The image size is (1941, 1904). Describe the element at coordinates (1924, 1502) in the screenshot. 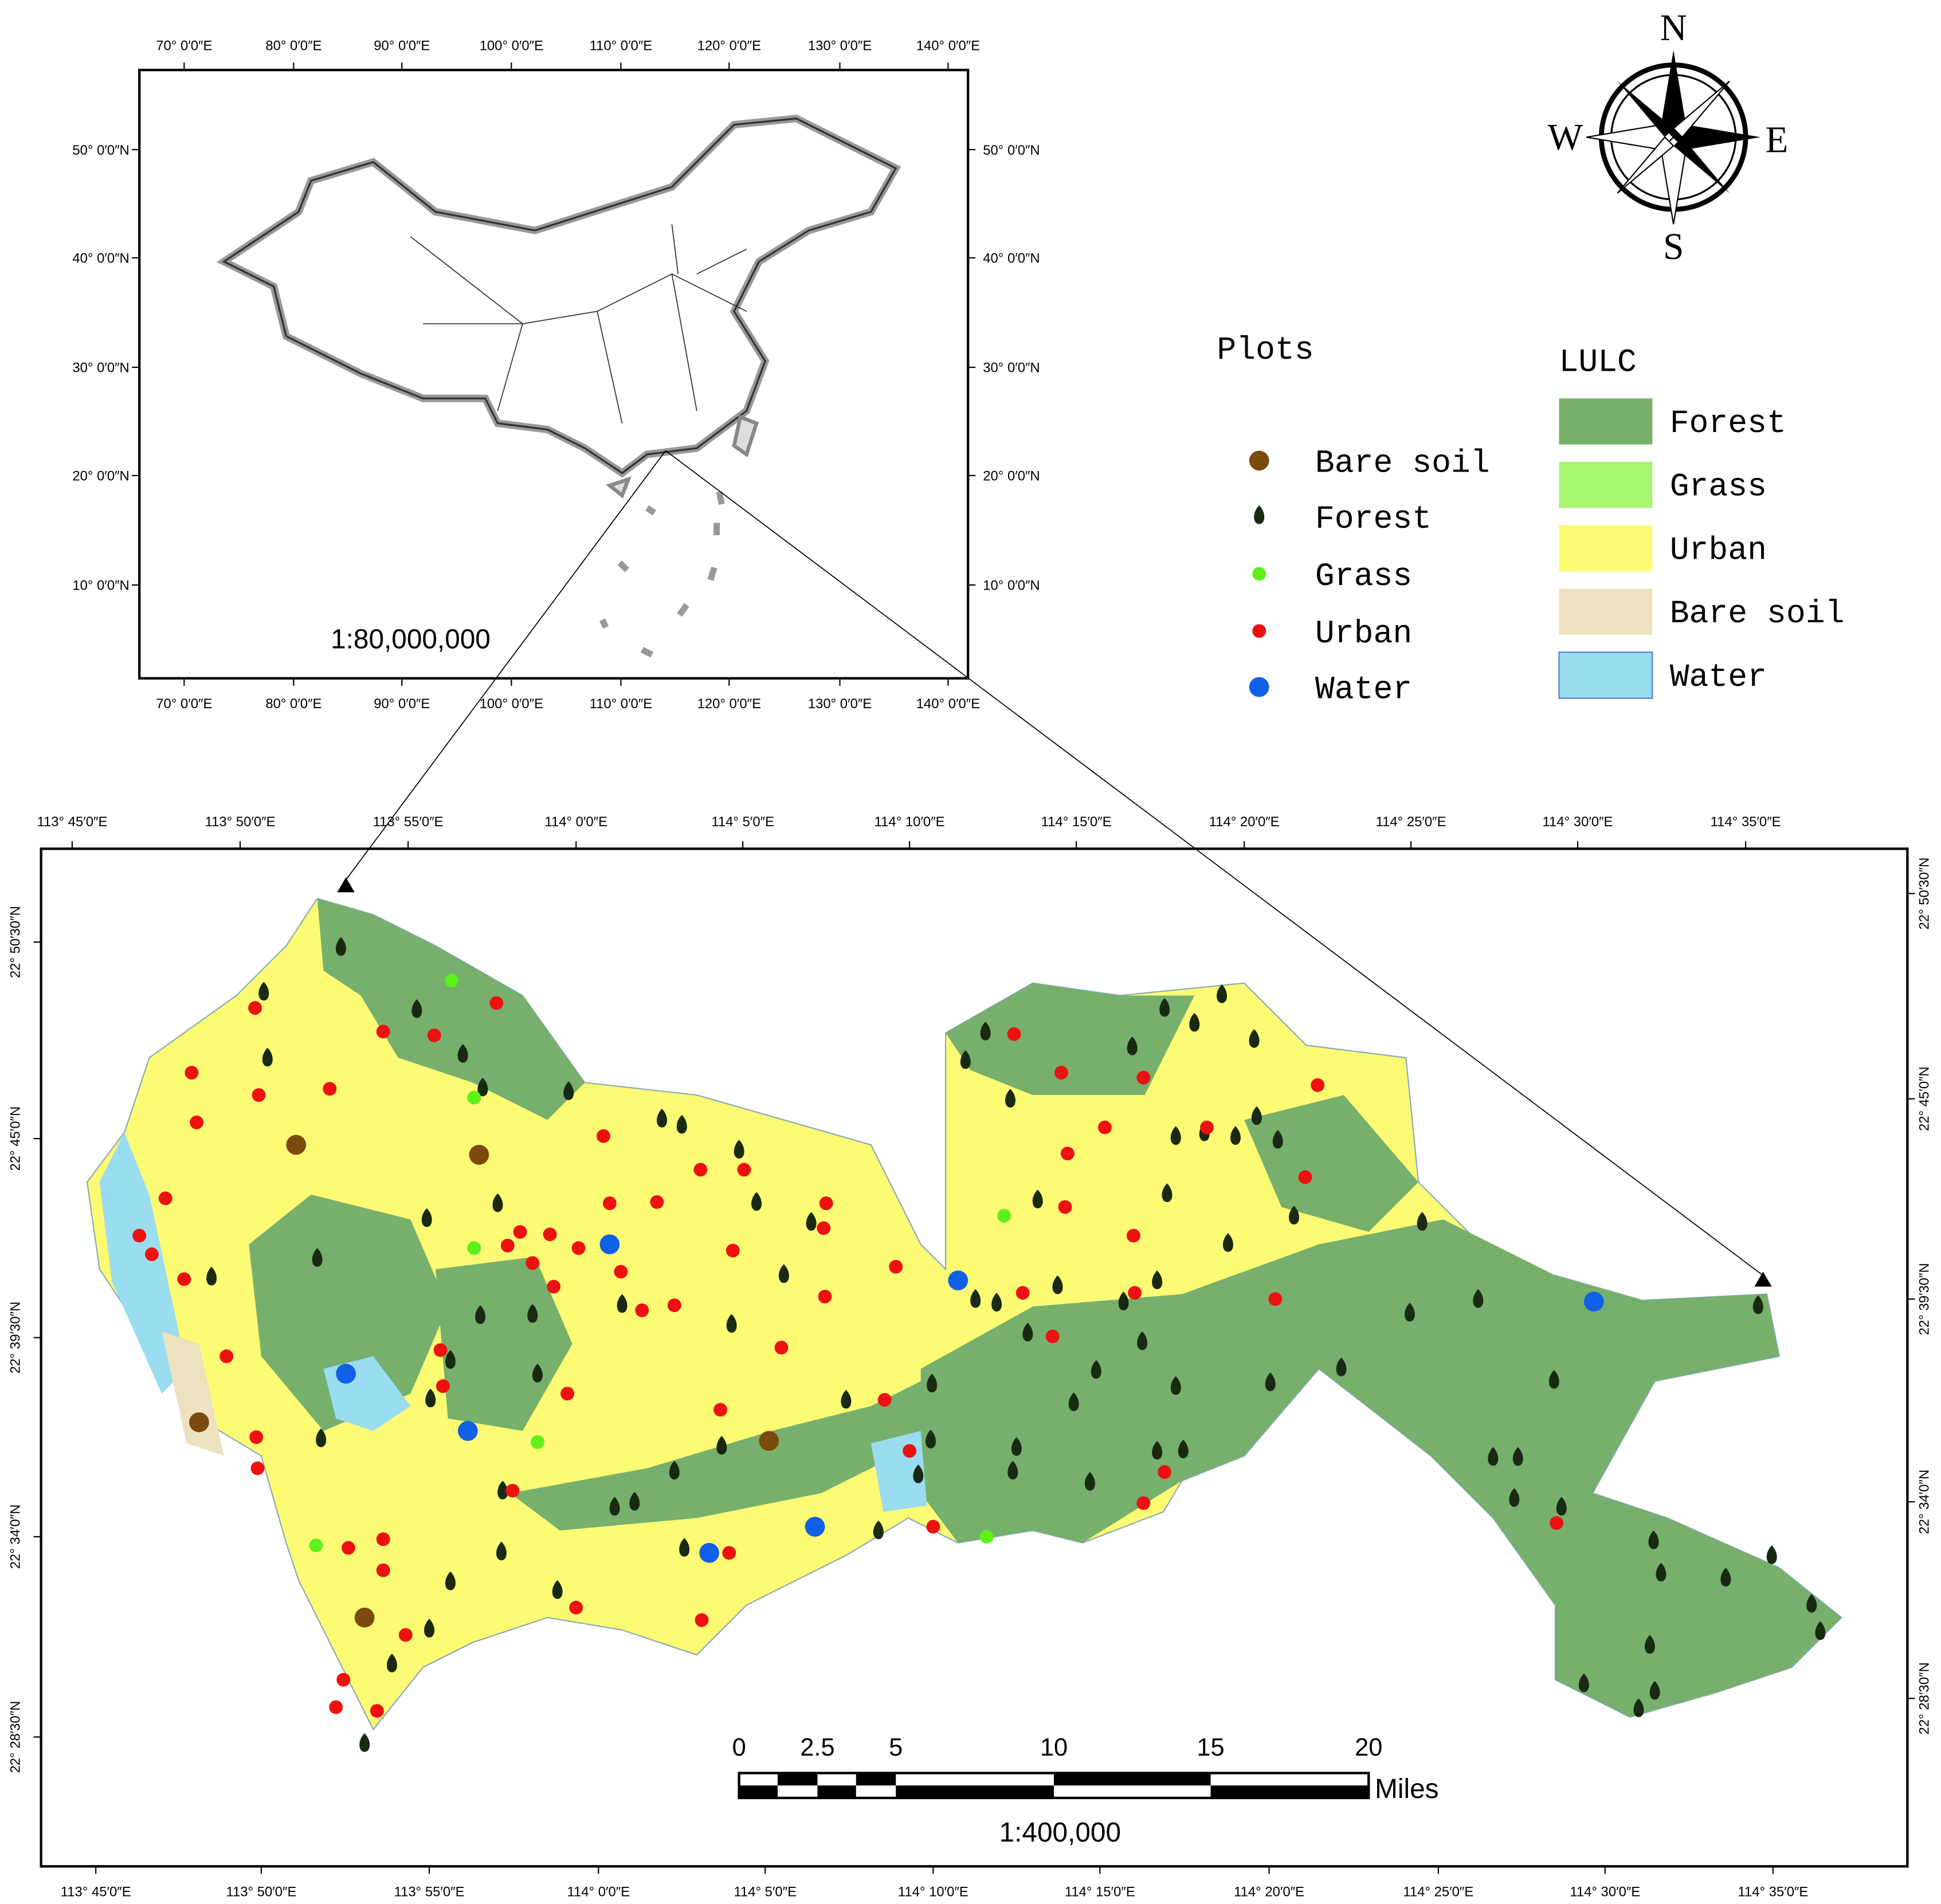

I see `map-y-tick-label: 22° 34′0″N` at that location.